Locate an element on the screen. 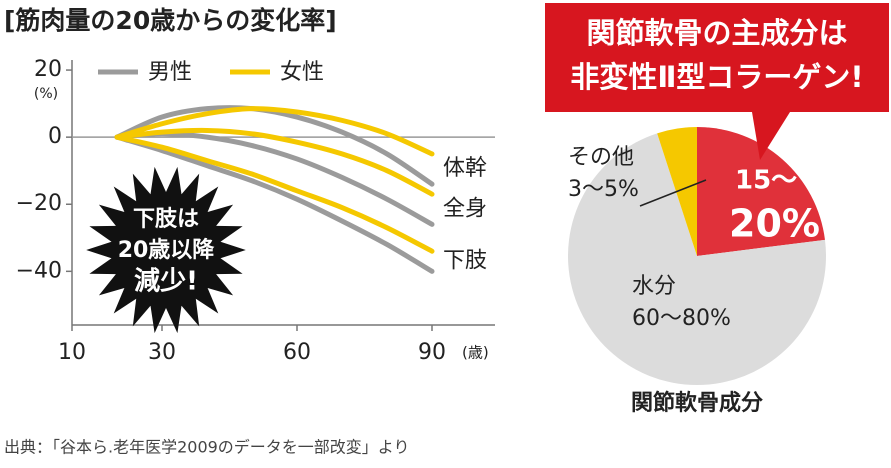 The image size is (891, 468). callout-box is located at coordinates (717, 81).